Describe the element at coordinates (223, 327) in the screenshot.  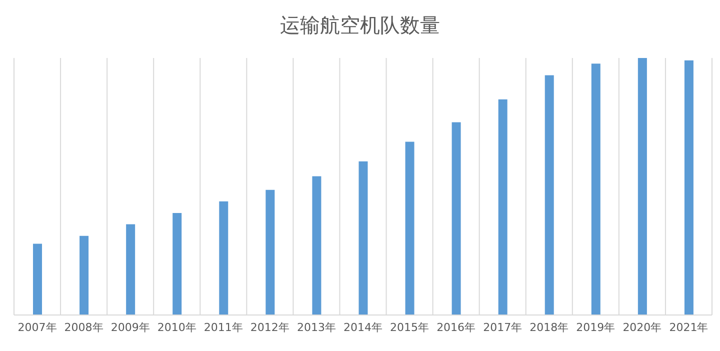
I see `x-tick-label: 2011年` at that location.